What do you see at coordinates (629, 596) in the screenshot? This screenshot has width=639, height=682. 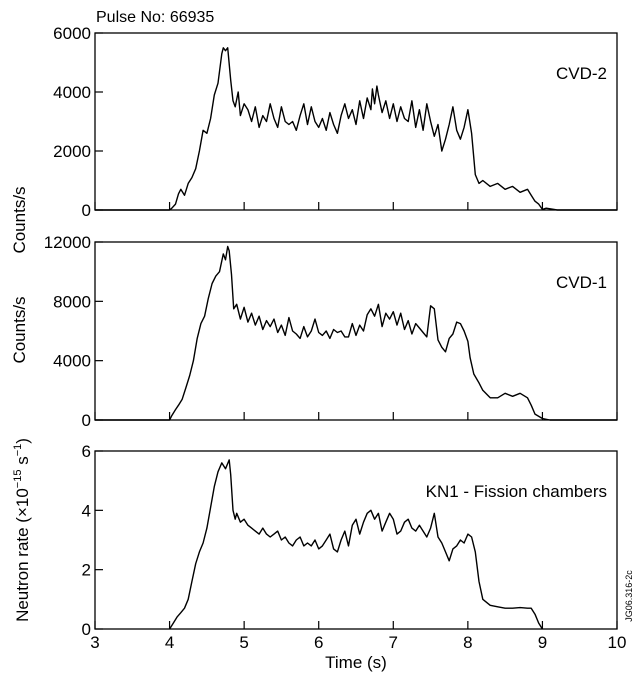 I see `figure-code: JG06.316-2c` at bounding box center [629, 596].